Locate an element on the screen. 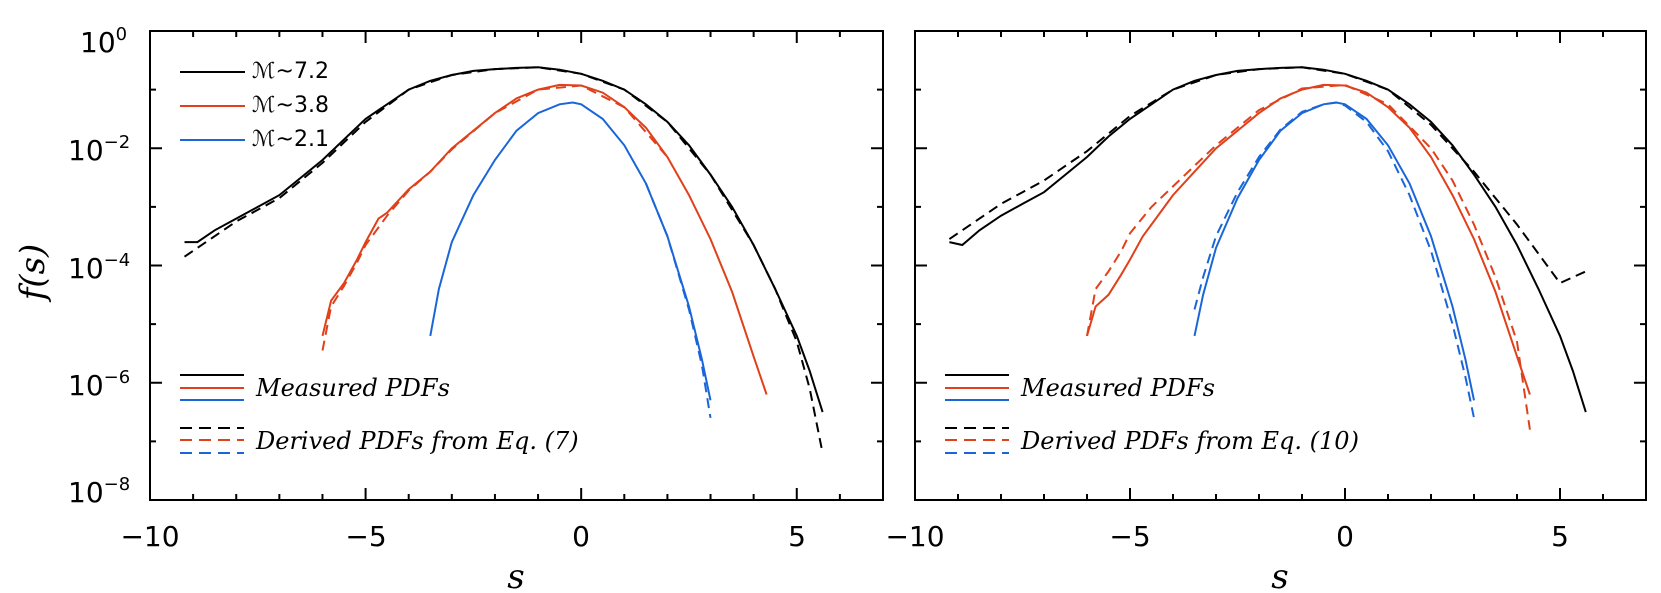 The width and height of the screenshot is (1661, 593). mach-legend: ℳ~7.2 ℳ~3.8 ℳ~2.1 is located at coordinates (254, 105).